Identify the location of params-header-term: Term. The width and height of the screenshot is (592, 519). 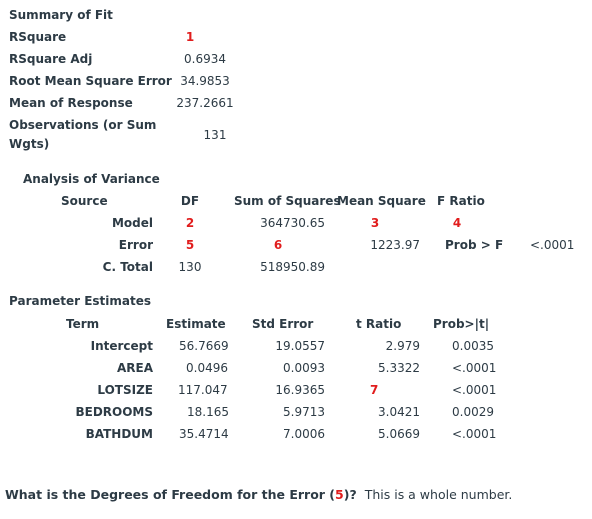
(83, 324).